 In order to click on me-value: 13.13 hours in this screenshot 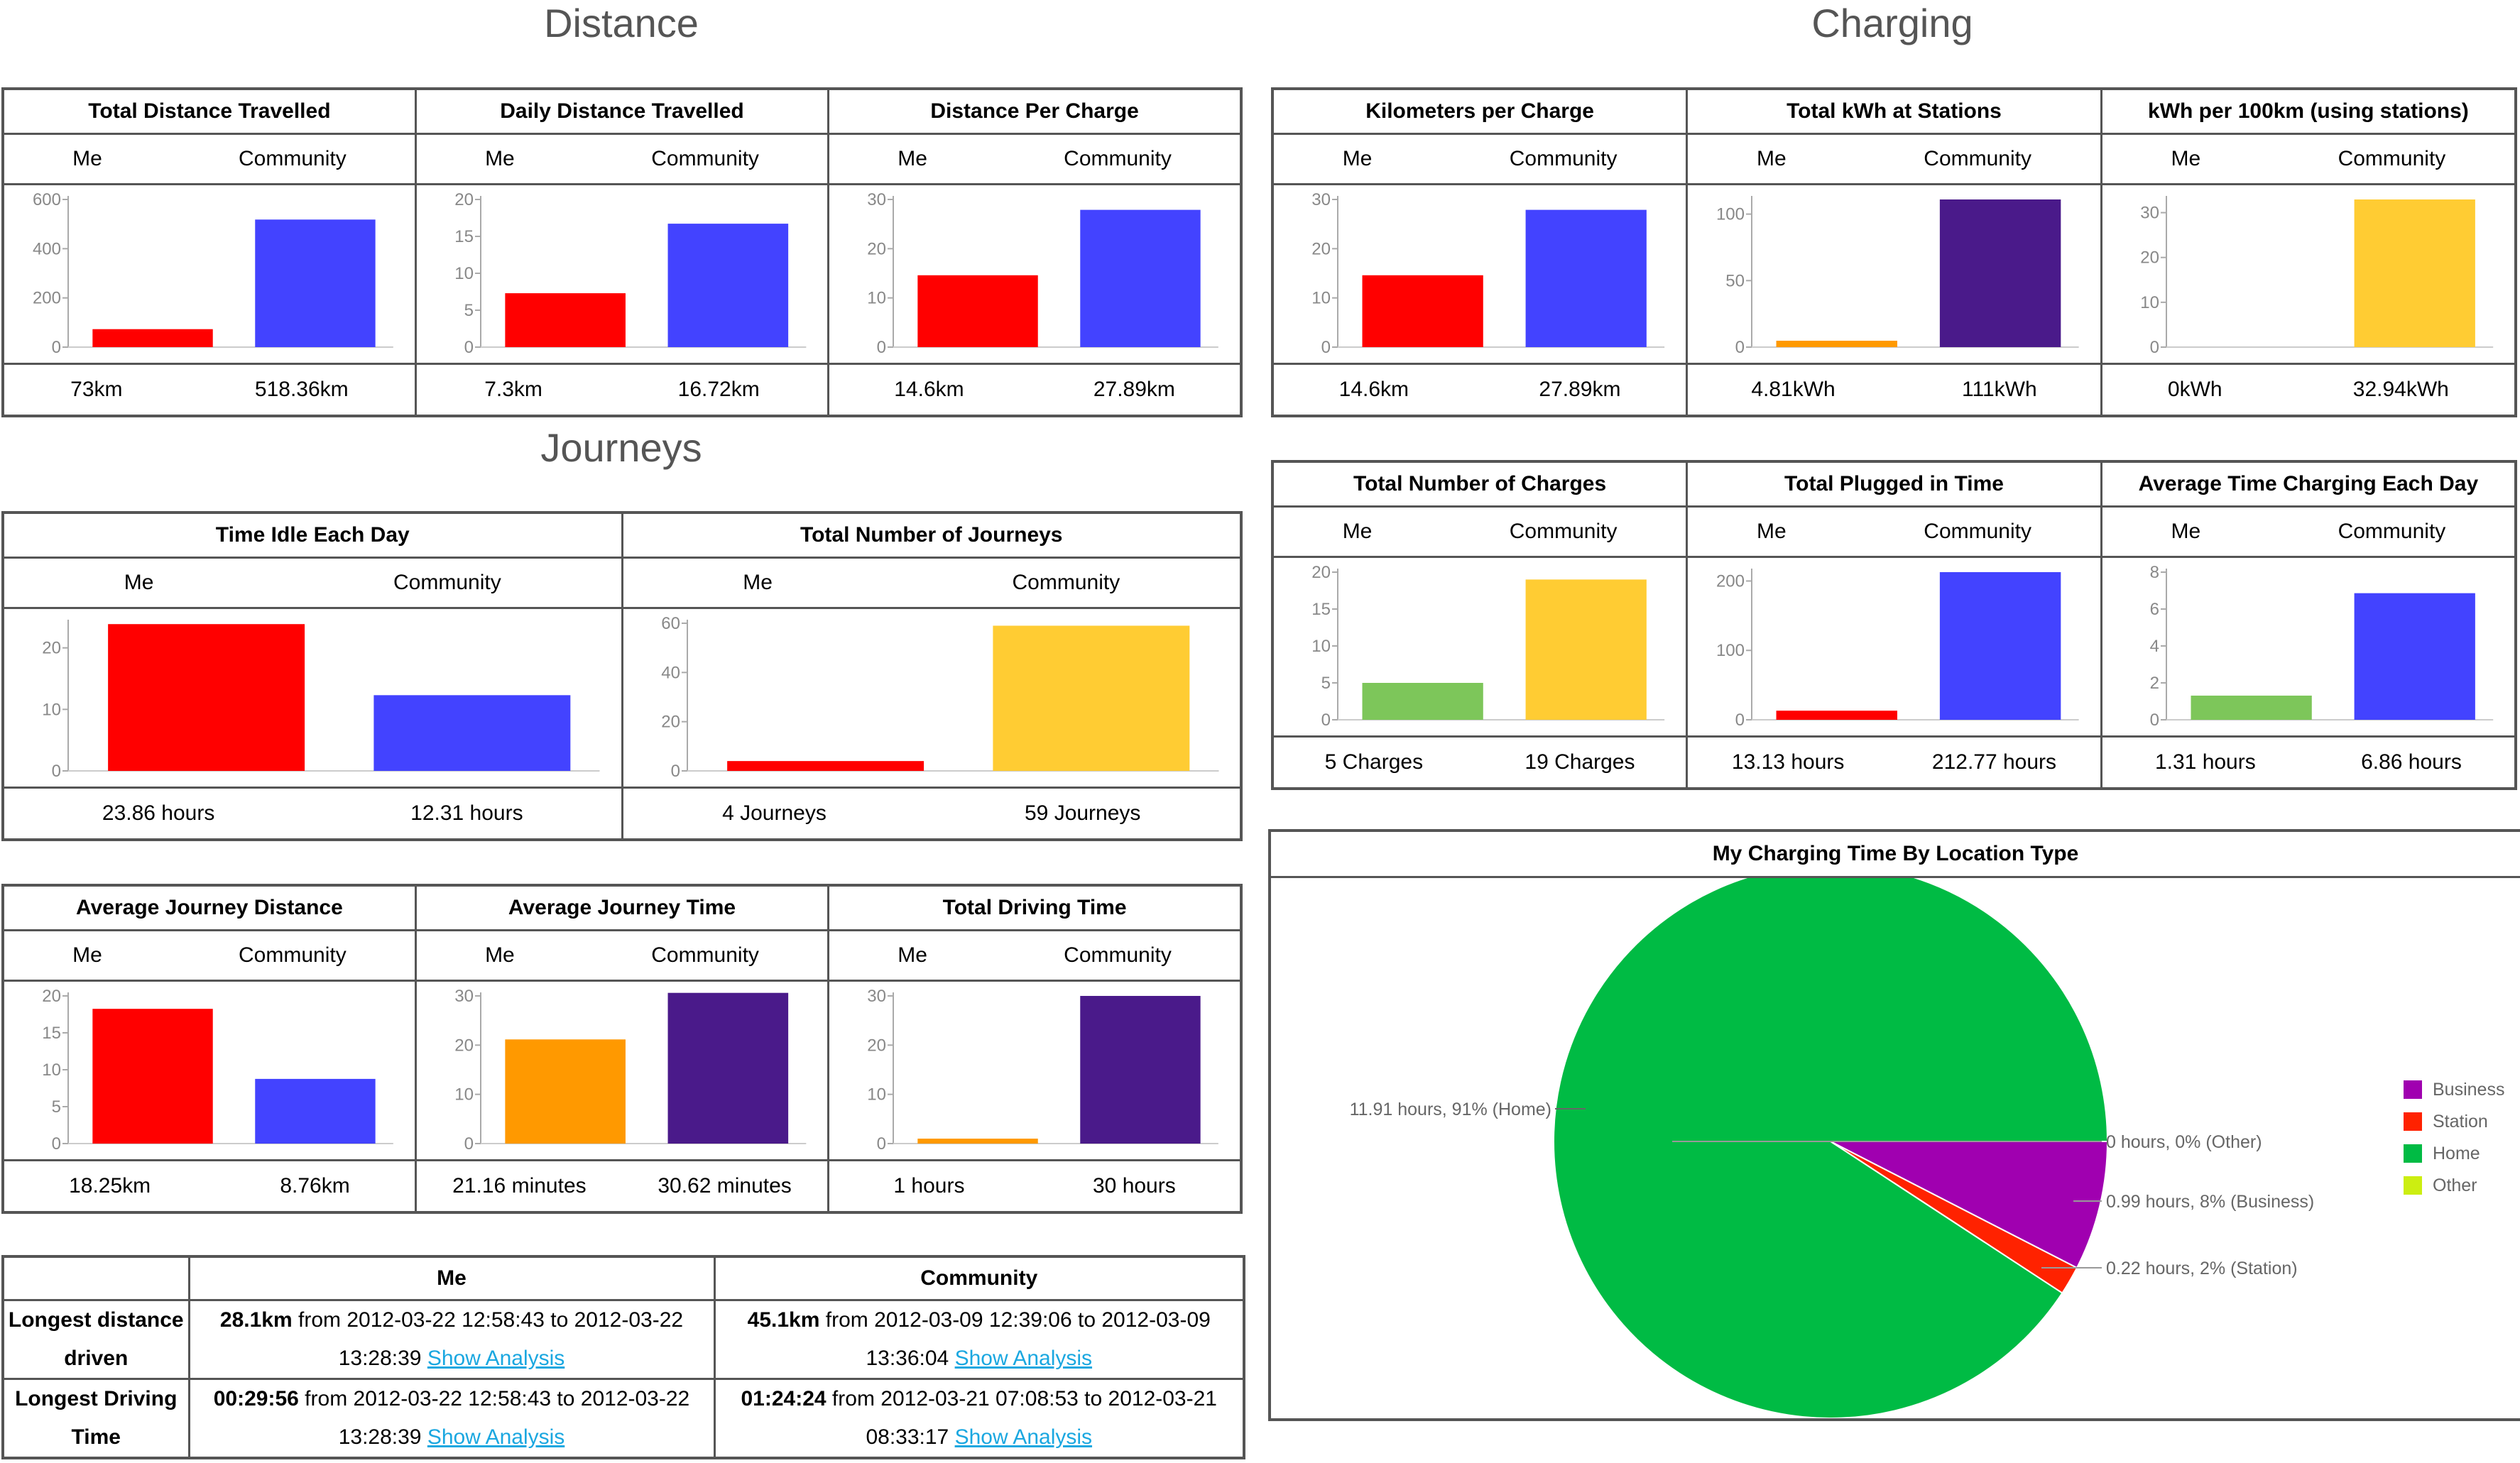, I will do `click(1788, 762)`.